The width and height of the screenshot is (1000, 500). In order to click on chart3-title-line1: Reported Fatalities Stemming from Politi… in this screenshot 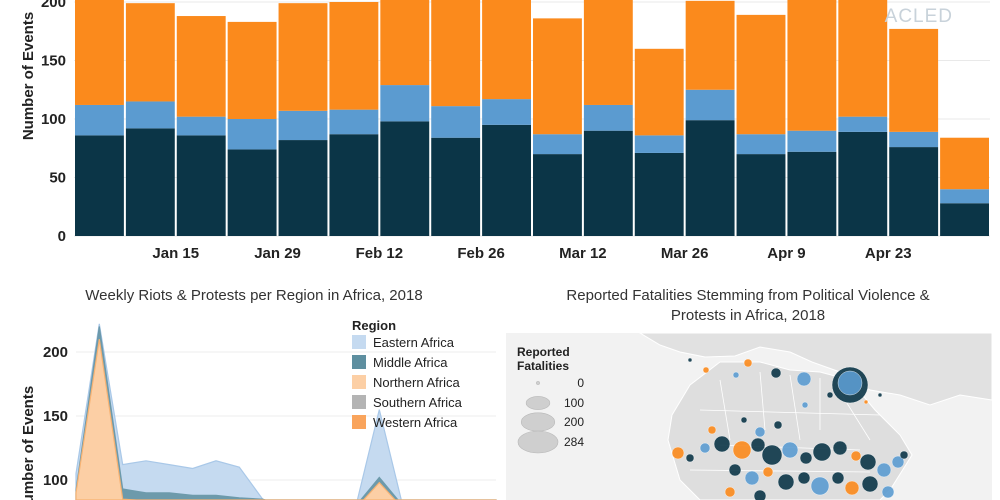, I will do `click(747, 295)`.